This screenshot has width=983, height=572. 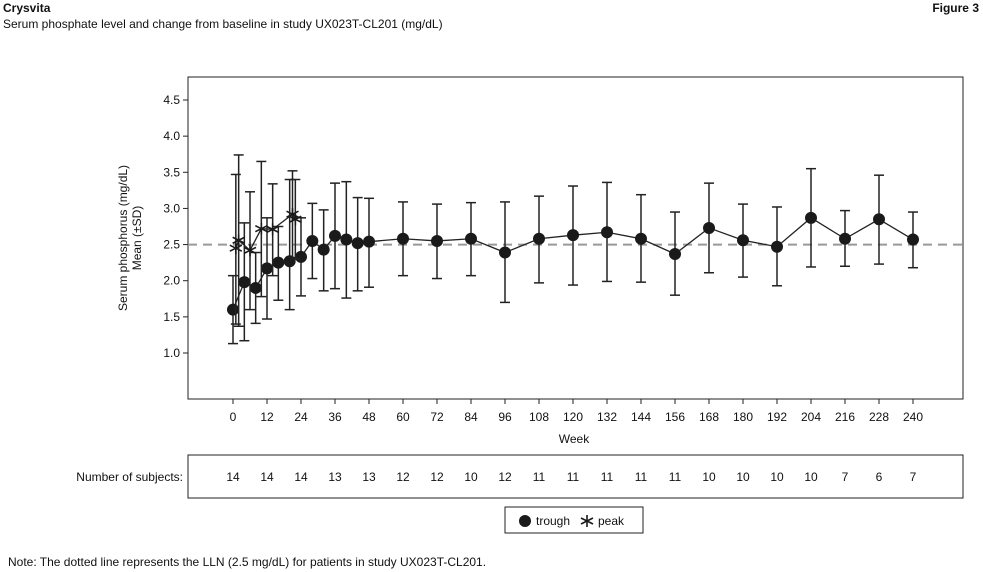 I want to click on x-tick-label: 120, so click(x=573, y=417).